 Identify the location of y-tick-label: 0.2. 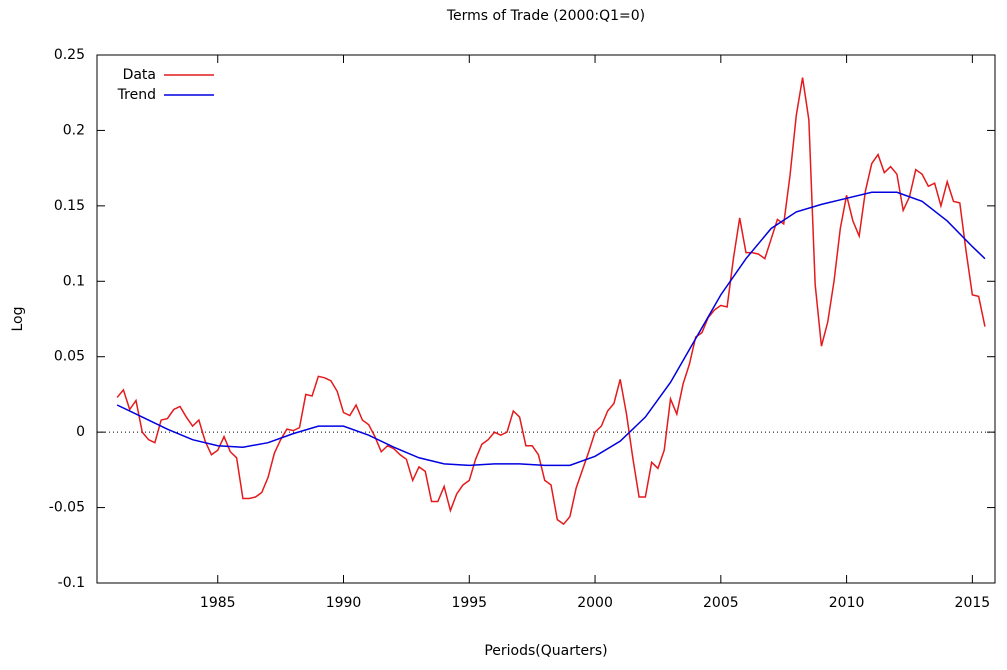
(74, 130).